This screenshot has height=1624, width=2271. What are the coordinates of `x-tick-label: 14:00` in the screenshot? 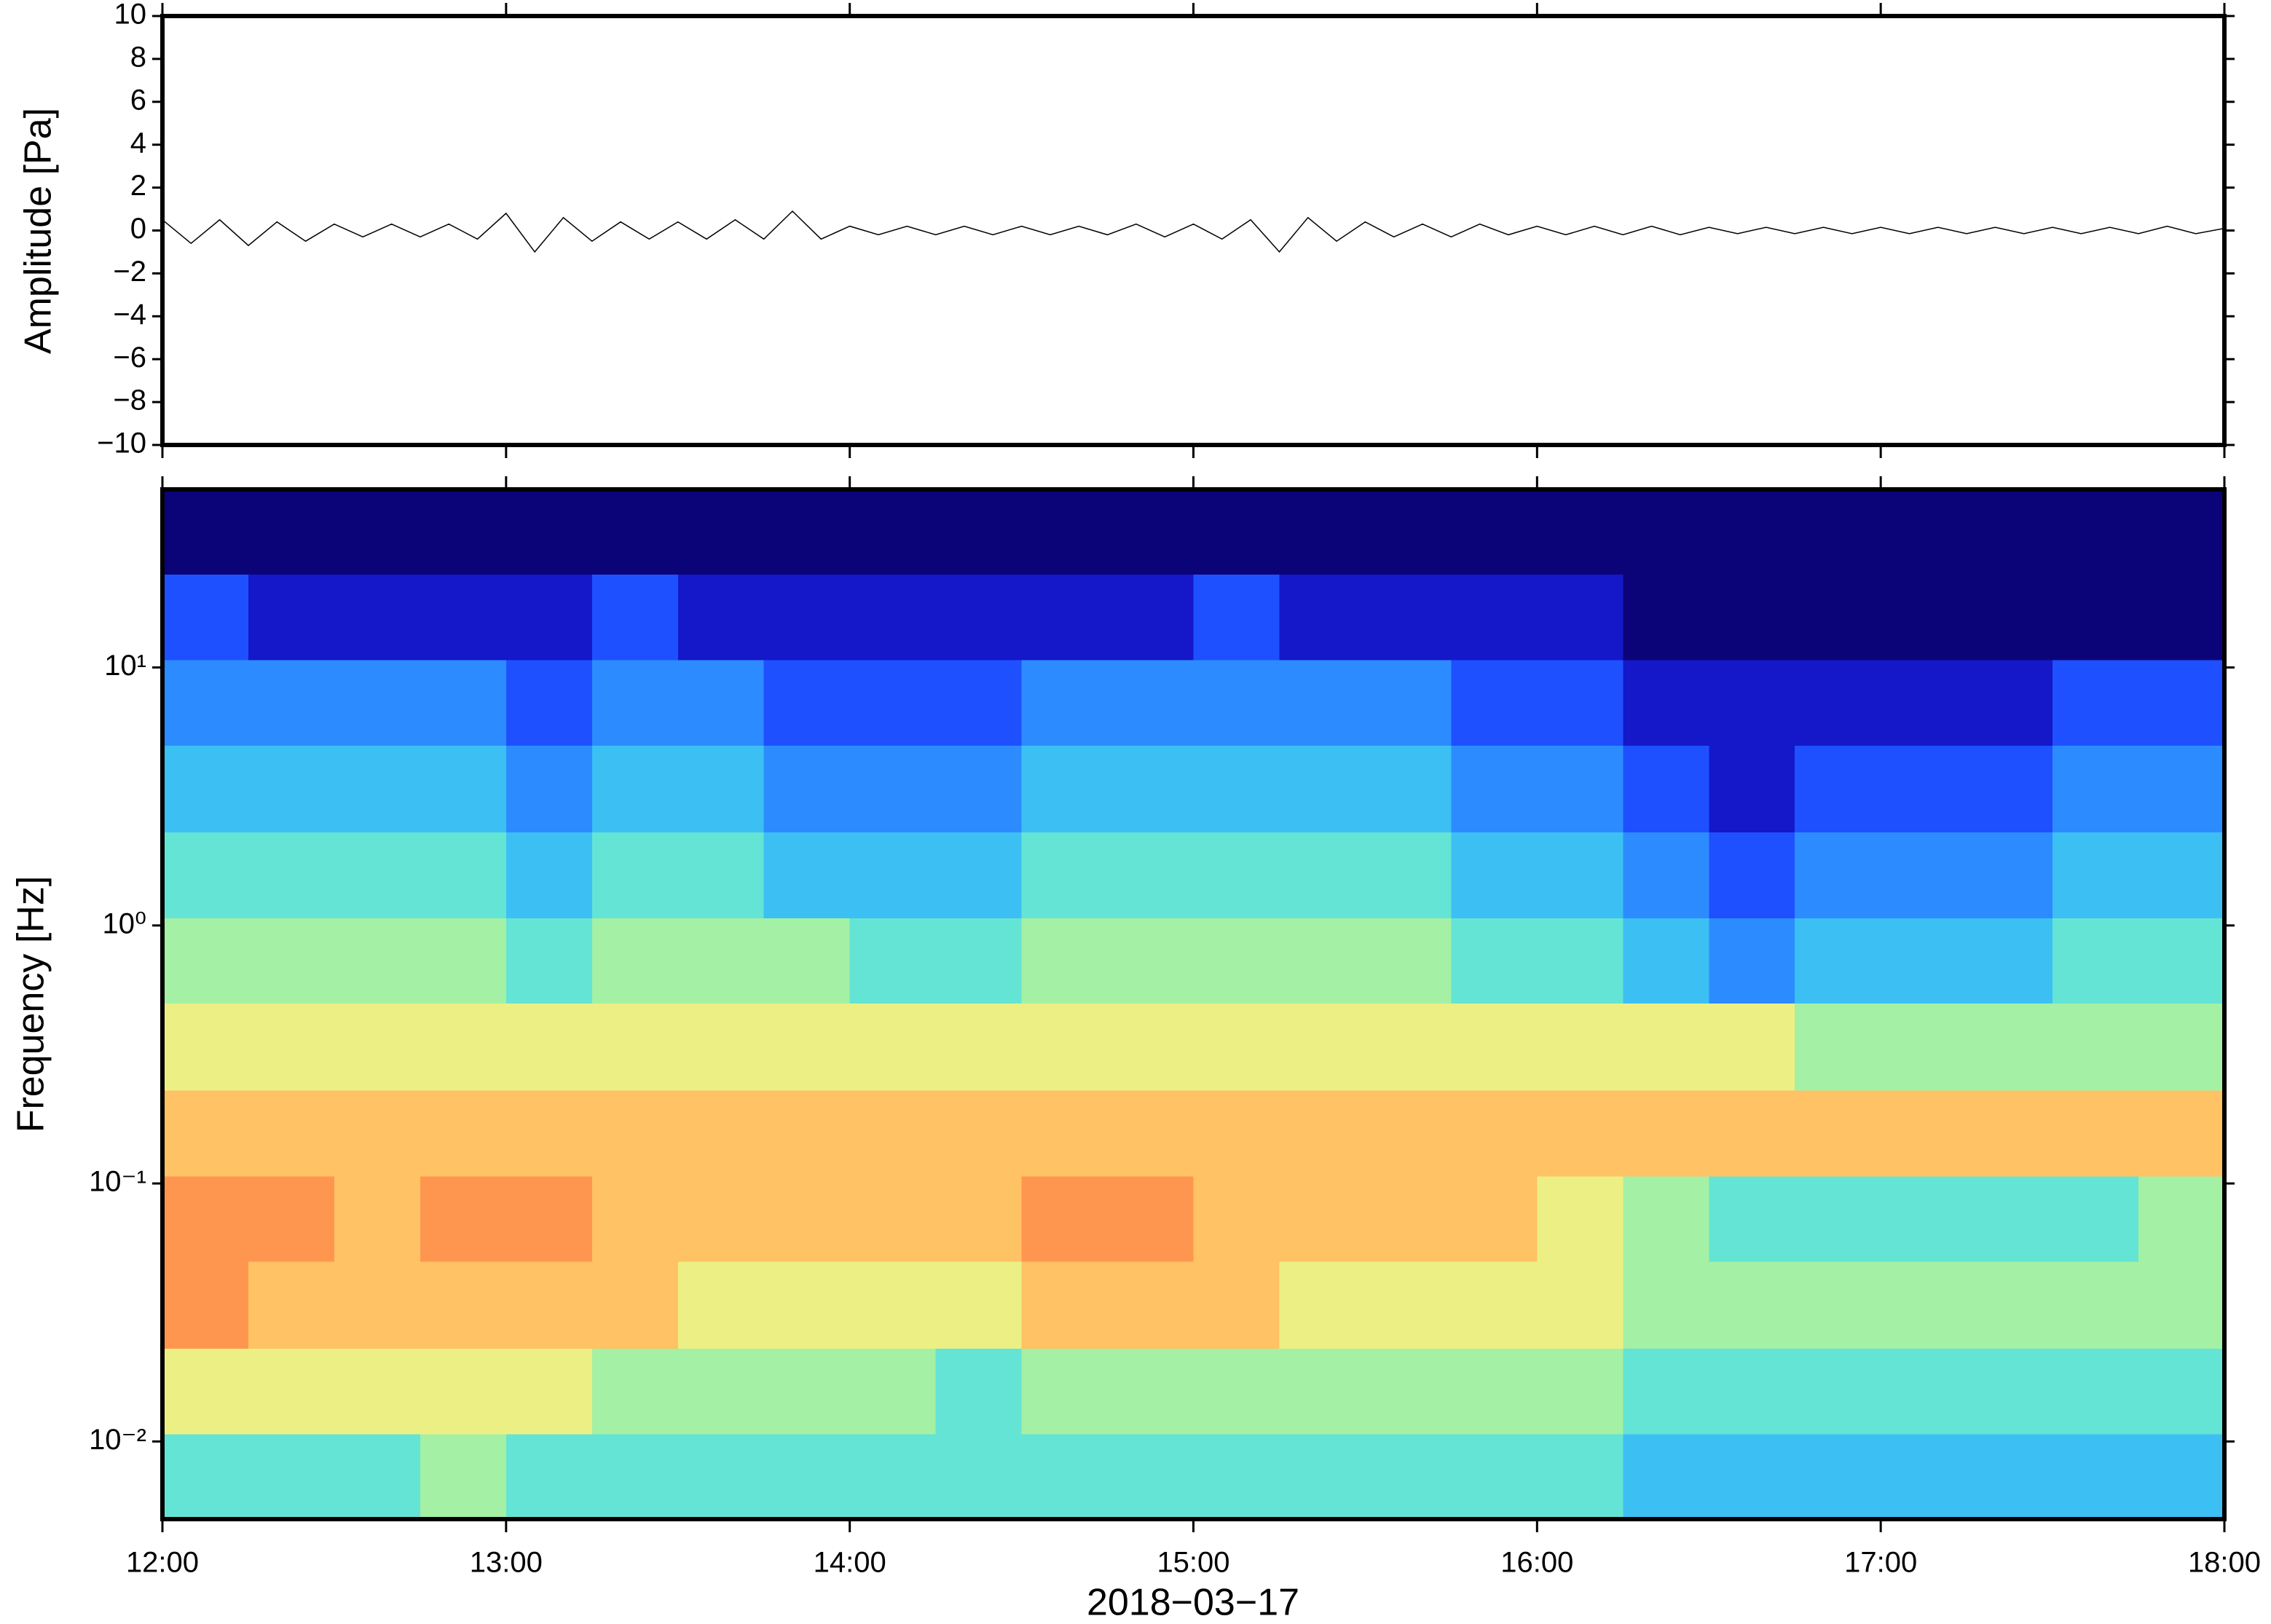 It's located at (850, 1563).